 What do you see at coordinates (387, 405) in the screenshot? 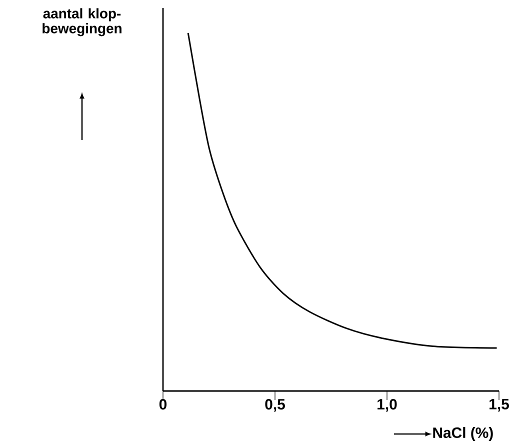
I see `x-tick-label: 1,0` at bounding box center [387, 405].